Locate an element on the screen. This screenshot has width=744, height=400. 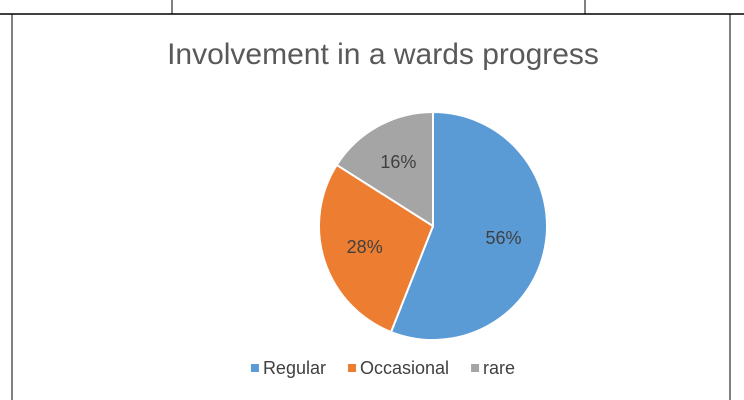
legend-label: Regular is located at coordinates (294, 368).